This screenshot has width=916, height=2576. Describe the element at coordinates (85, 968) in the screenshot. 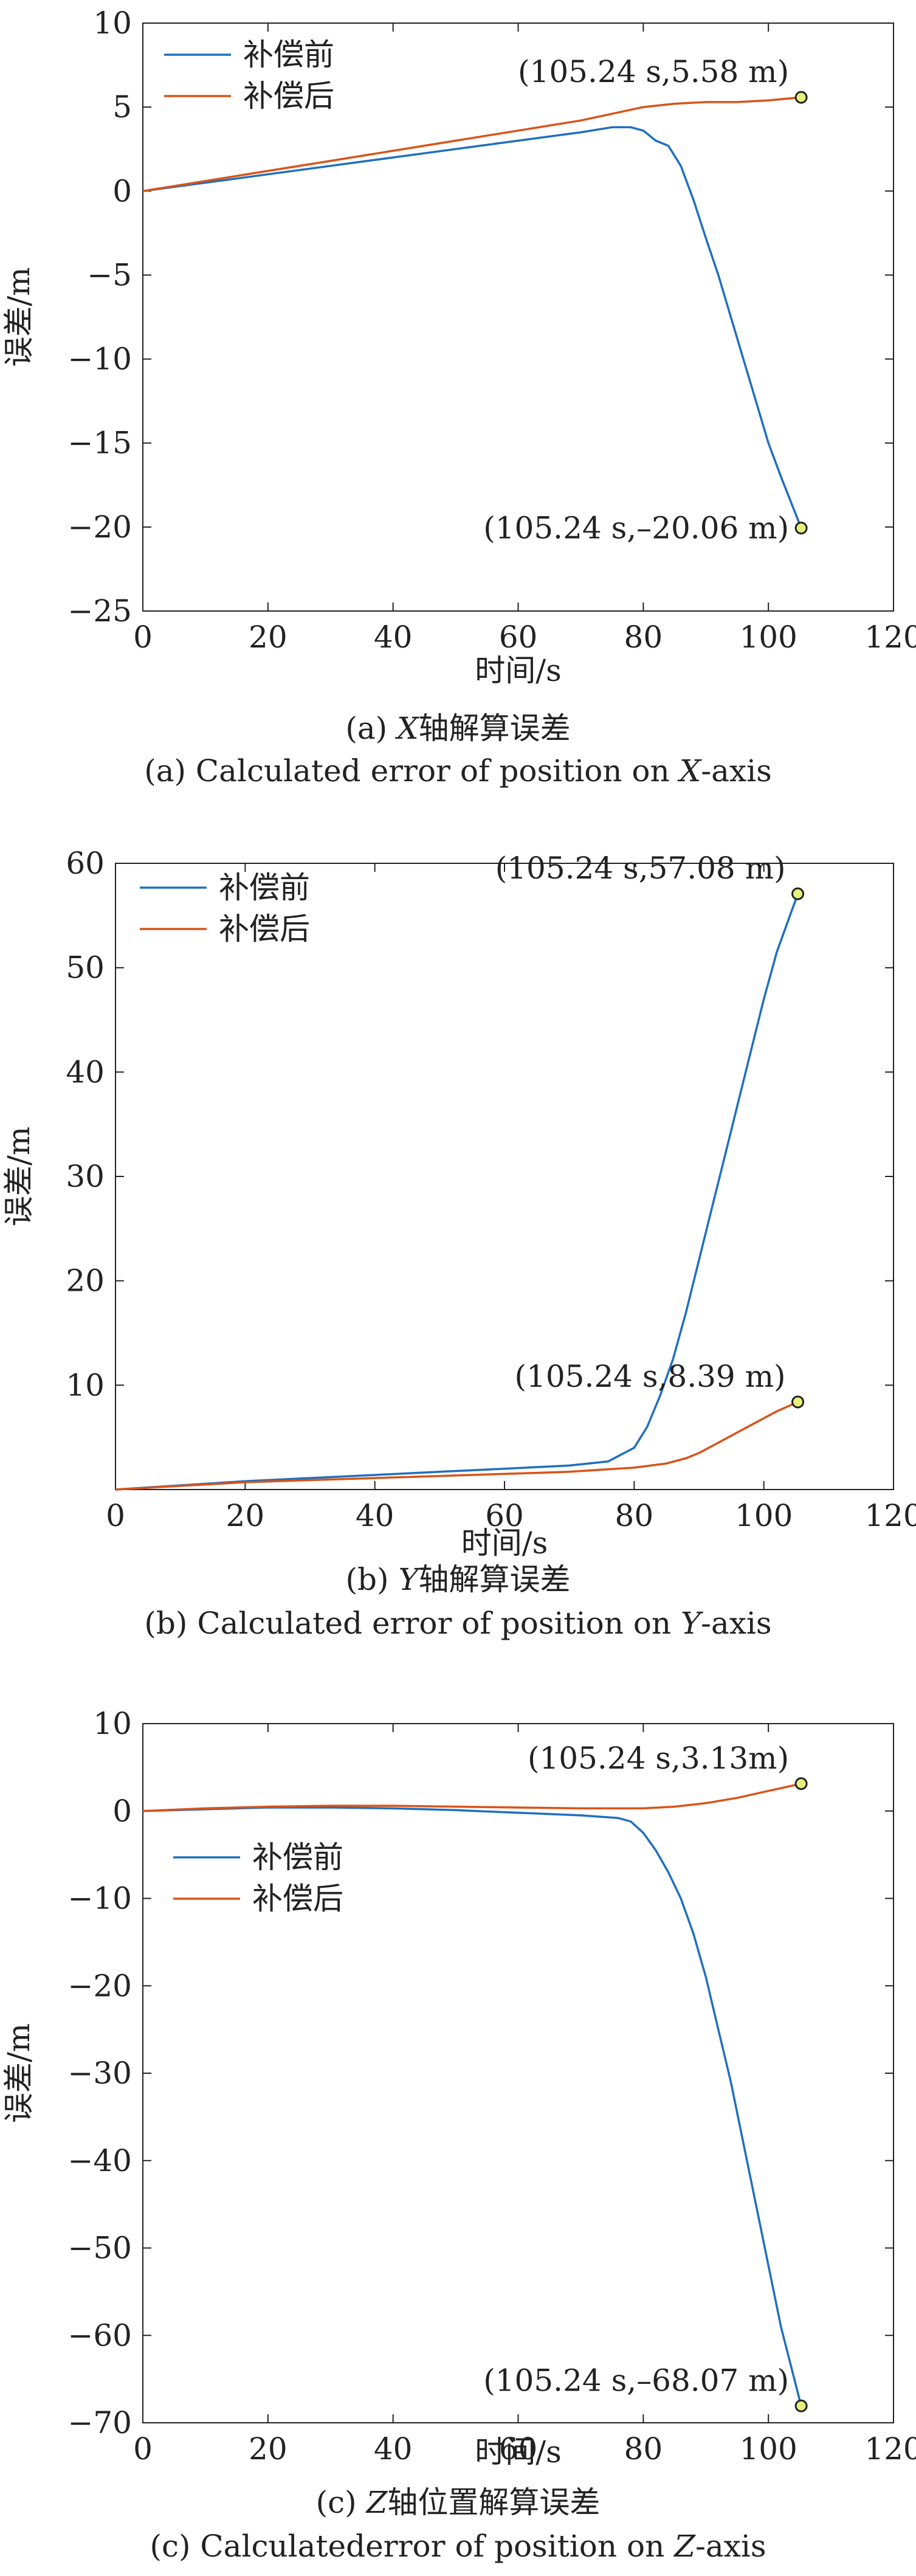

I see `y-tick-label: 50` at that location.